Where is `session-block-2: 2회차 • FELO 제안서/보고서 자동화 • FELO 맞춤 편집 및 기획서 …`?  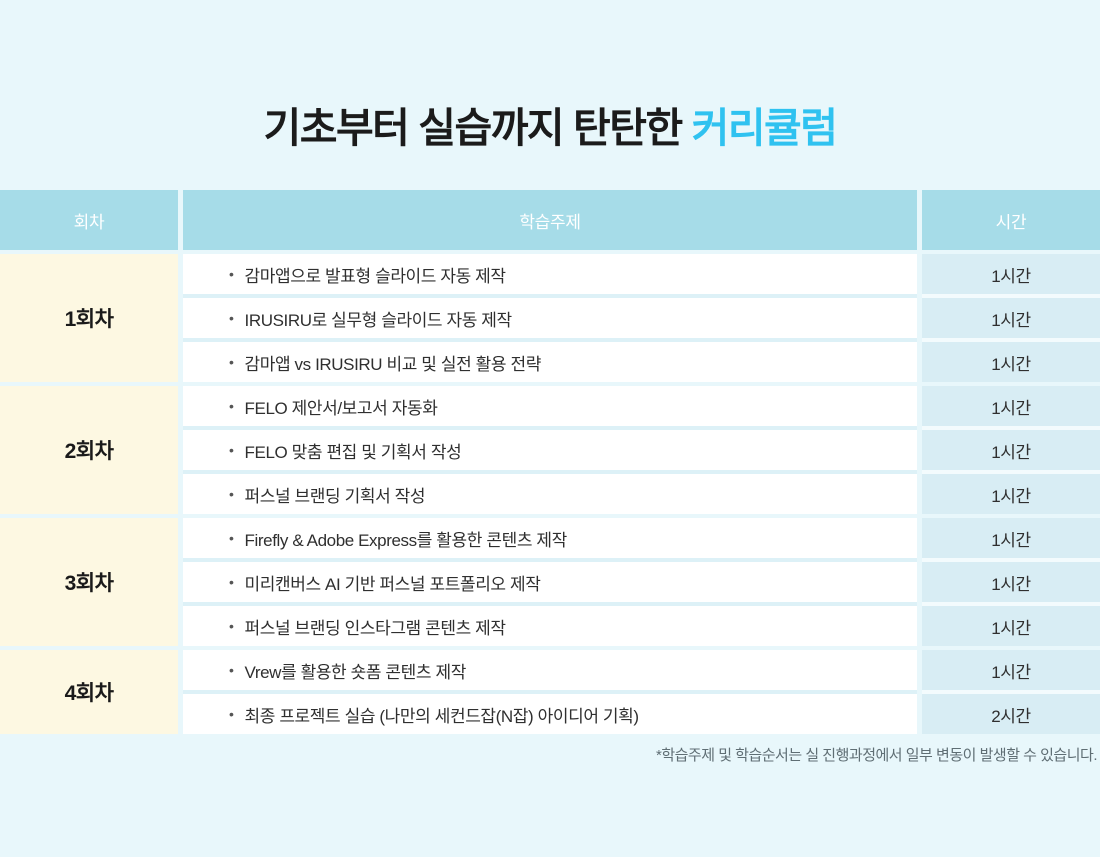 session-block-2: 2회차 • FELO 제안서/보고서 자동화 • FELO 맞춤 편집 및 기획서 … is located at coordinates (550, 450).